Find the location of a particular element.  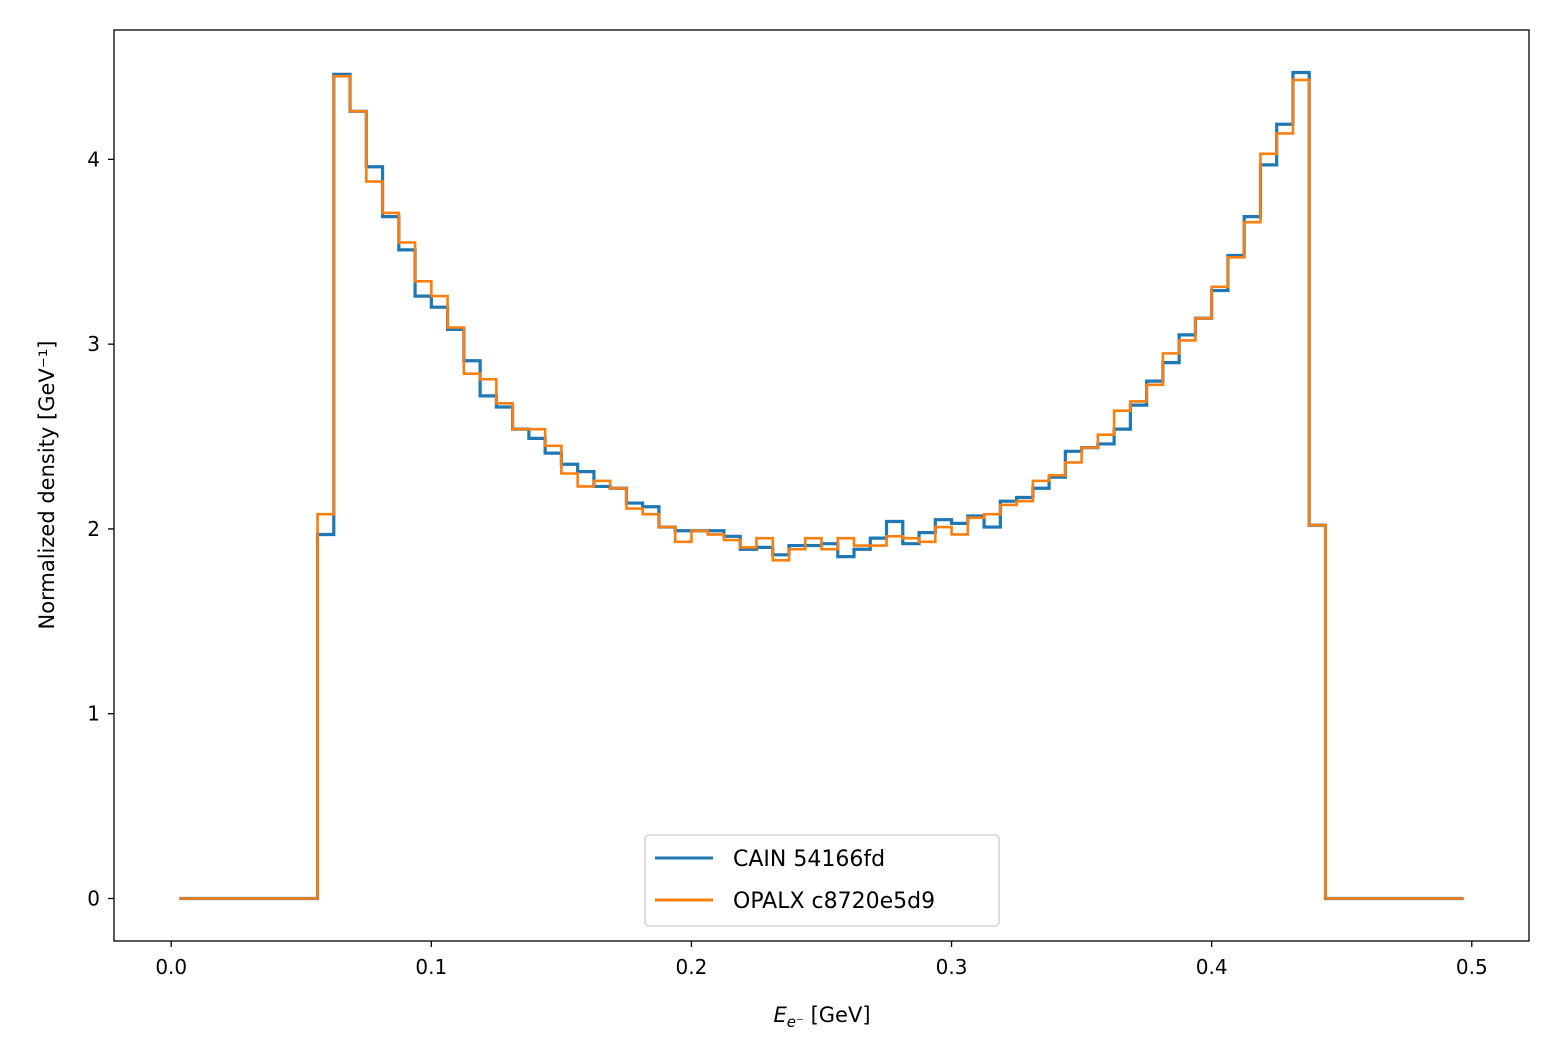

x-tick-label: 0.2 is located at coordinates (692, 967).